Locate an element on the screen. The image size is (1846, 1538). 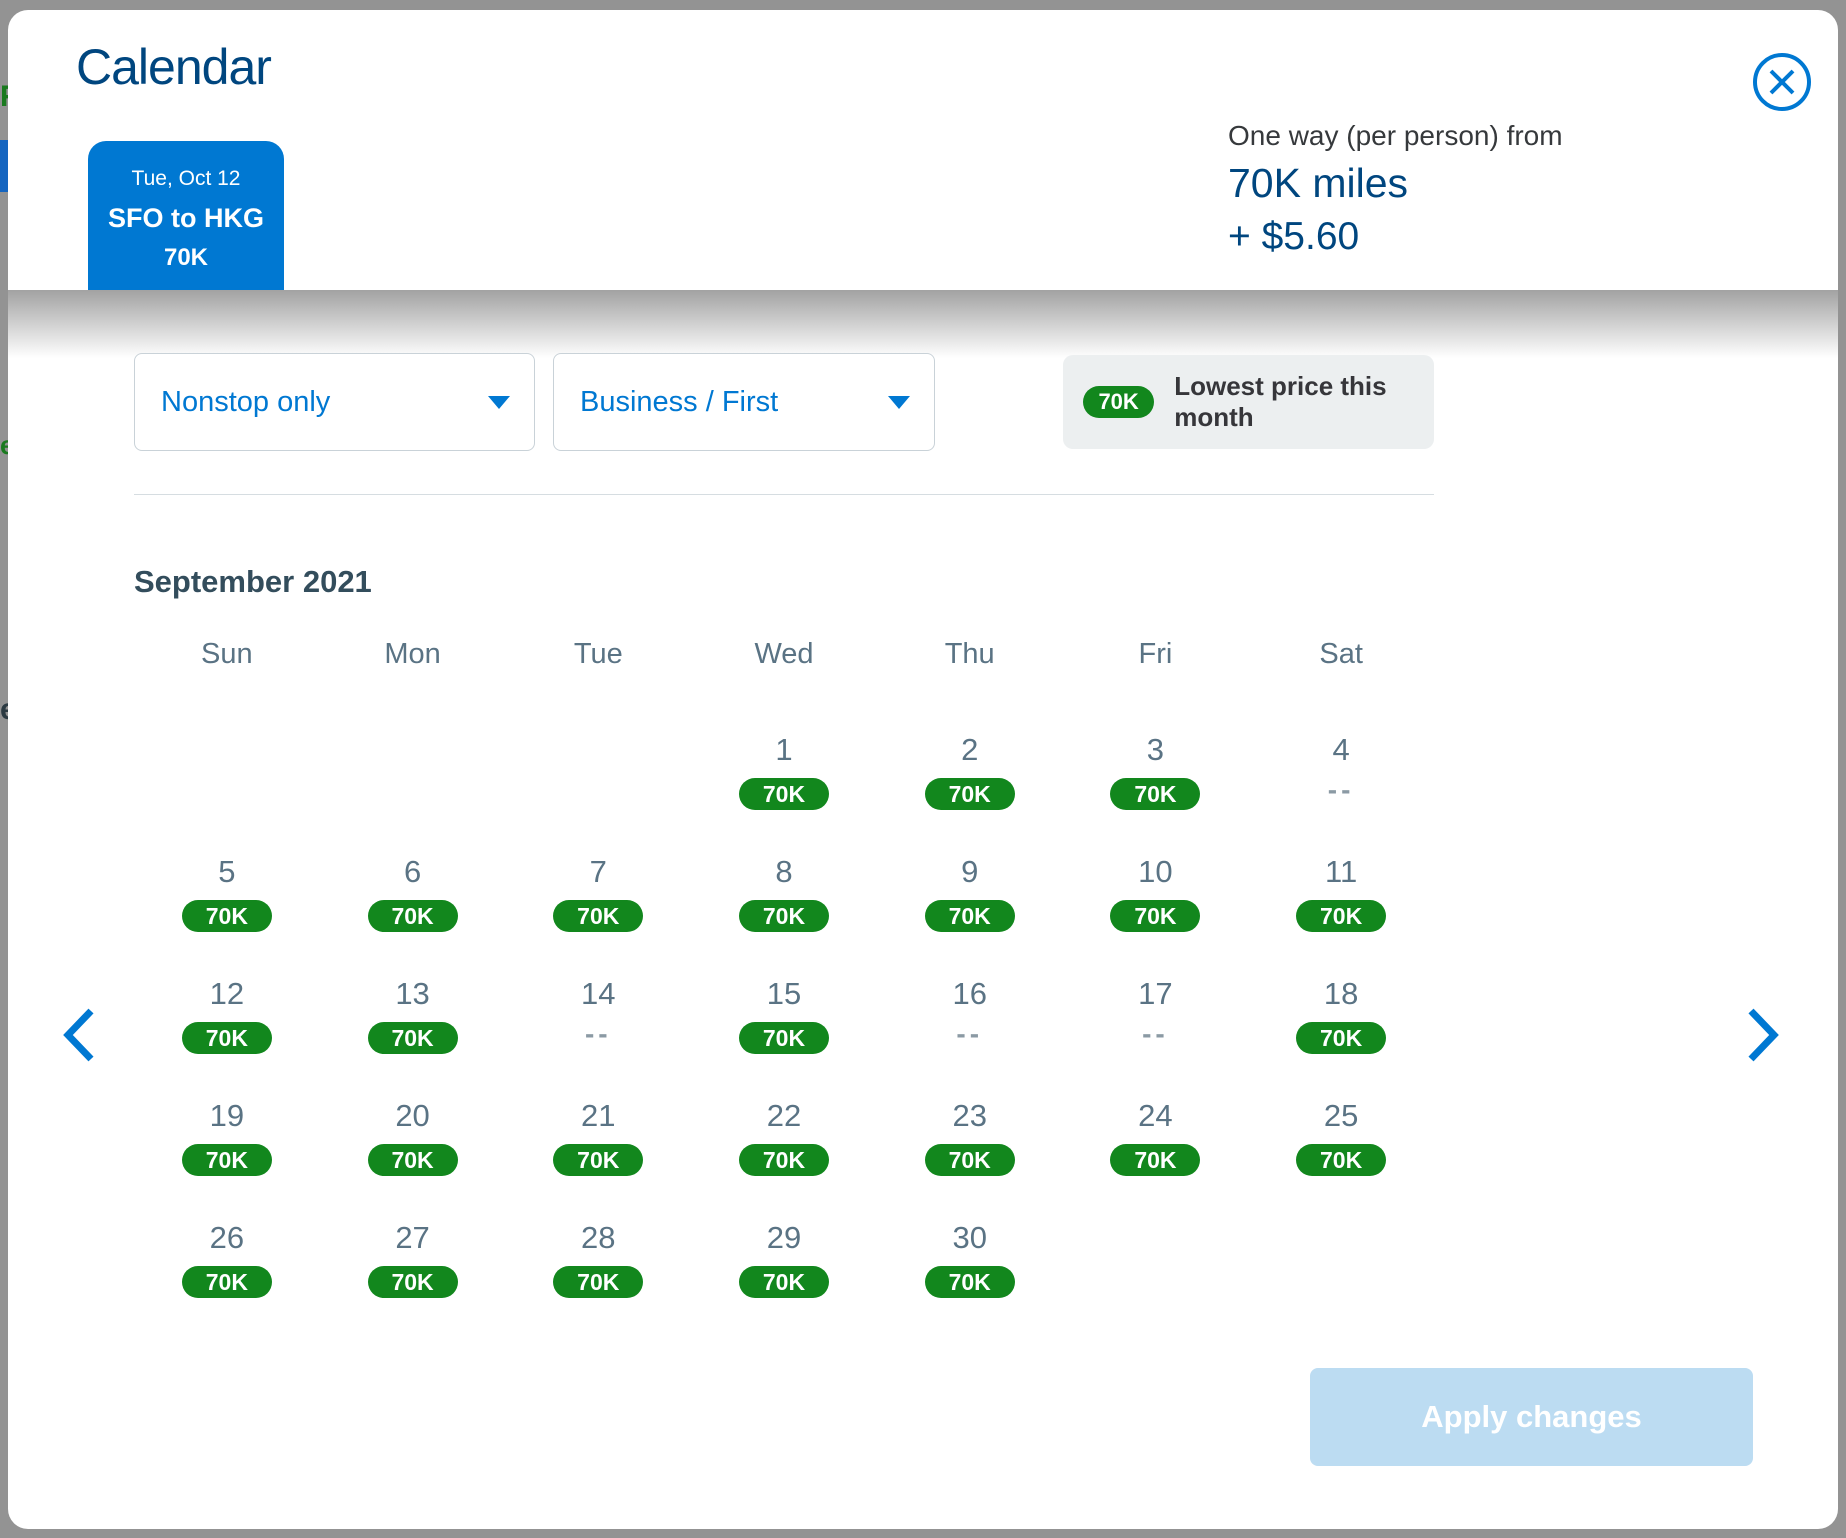
stops-filter-value: Nonstop only is located at coordinates (246, 401).